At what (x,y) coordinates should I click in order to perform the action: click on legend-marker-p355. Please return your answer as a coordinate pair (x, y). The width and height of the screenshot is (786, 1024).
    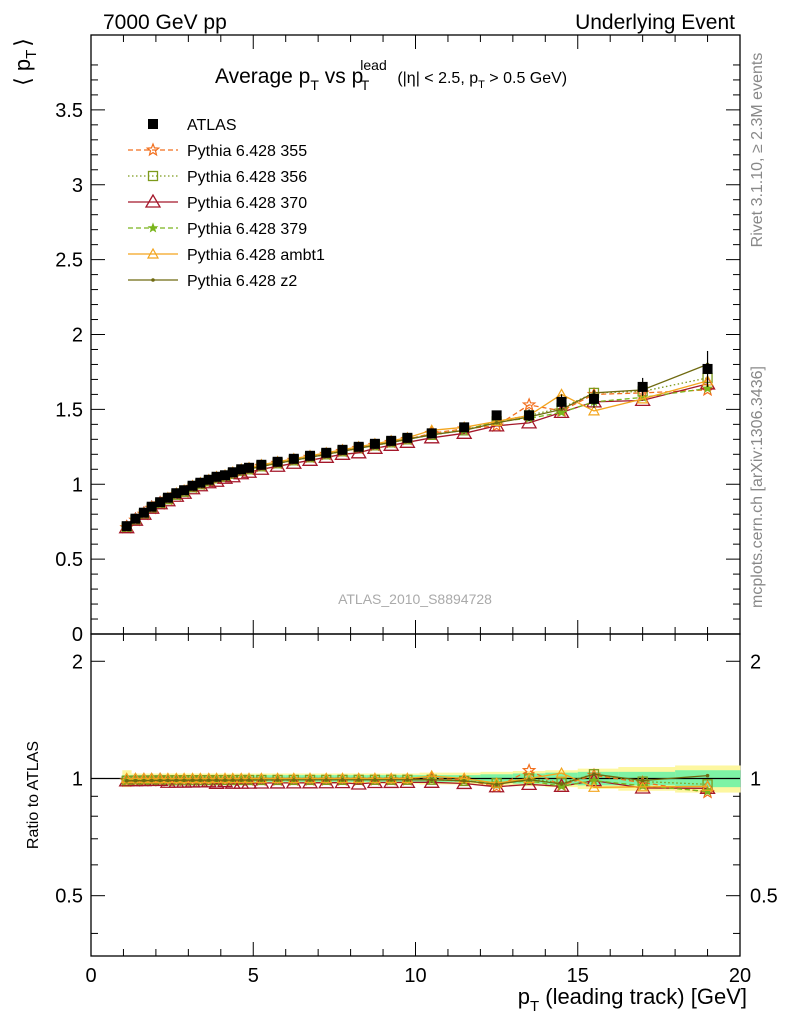
    Looking at the image, I should click on (153, 149).